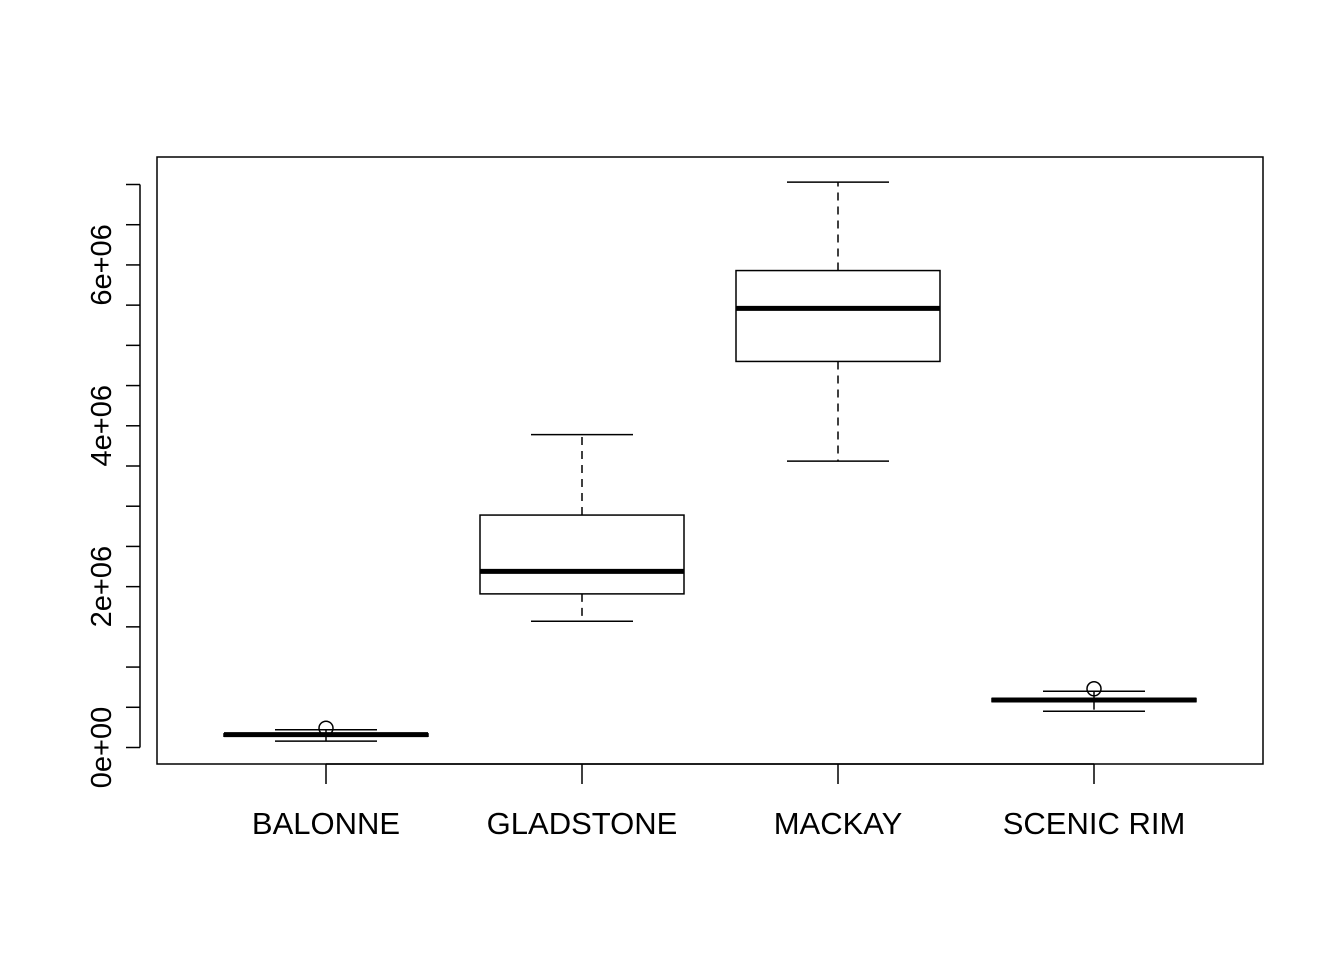  I want to click on x-tick-label: MACKAY, so click(838, 823).